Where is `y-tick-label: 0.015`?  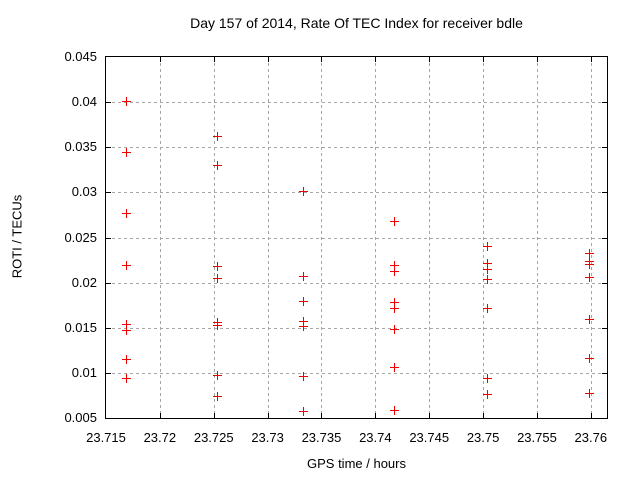 y-tick-label: 0.015 is located at coordinates (80, 327).